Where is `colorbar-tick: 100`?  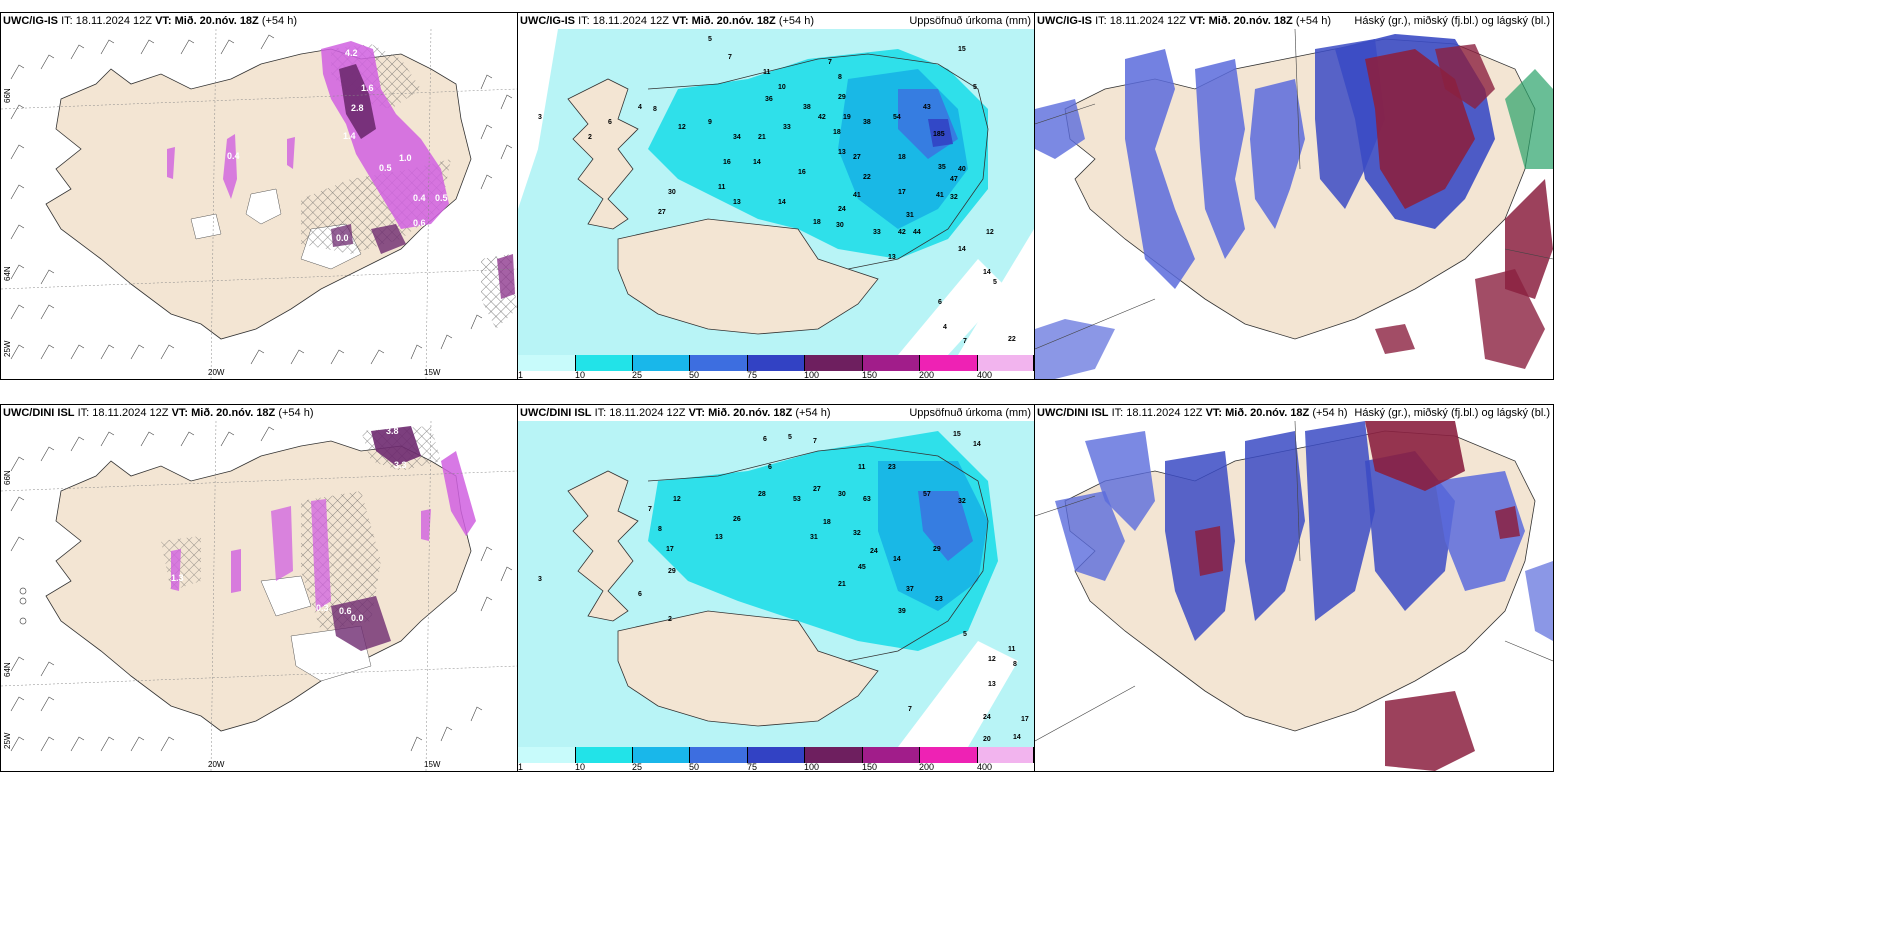
colorbar-tick: 100 is located at coordinates (812, 767).